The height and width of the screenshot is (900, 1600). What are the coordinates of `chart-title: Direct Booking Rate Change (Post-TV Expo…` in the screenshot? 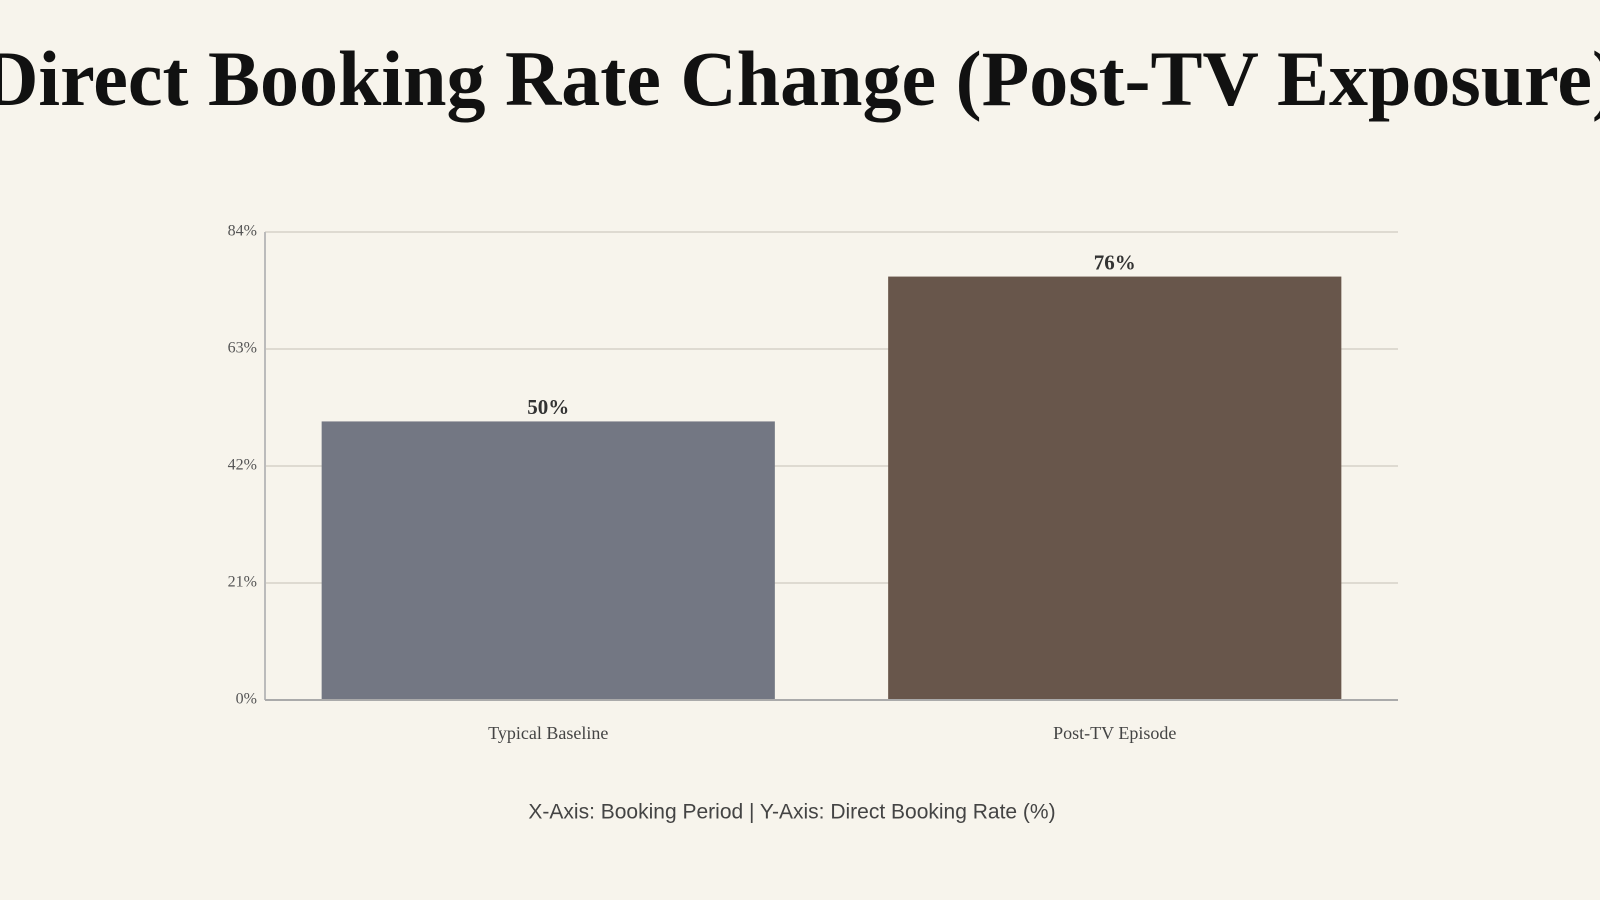 It's located at (800, 78).